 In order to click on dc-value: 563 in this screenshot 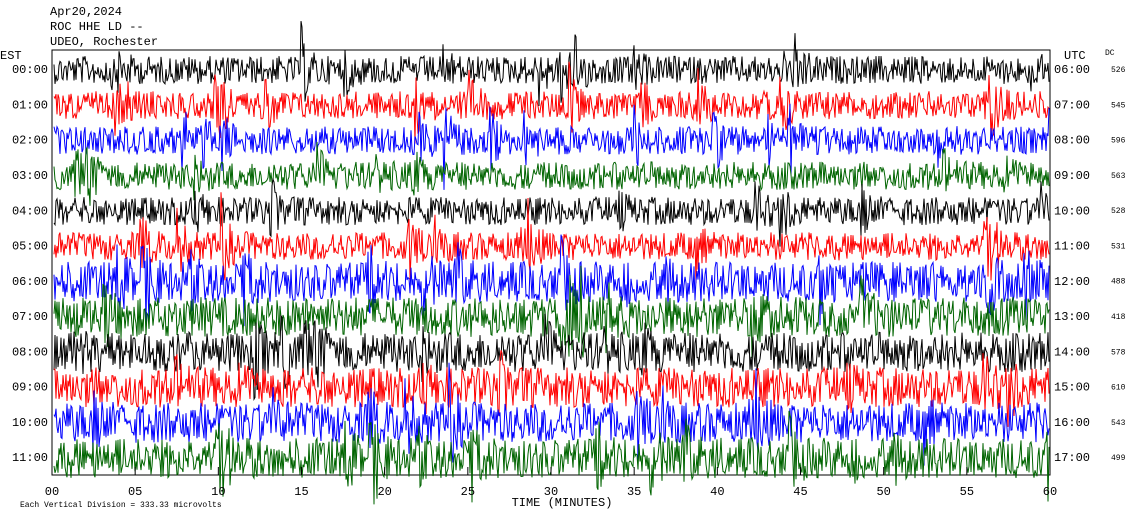, I will do `click(1118, 176)`.